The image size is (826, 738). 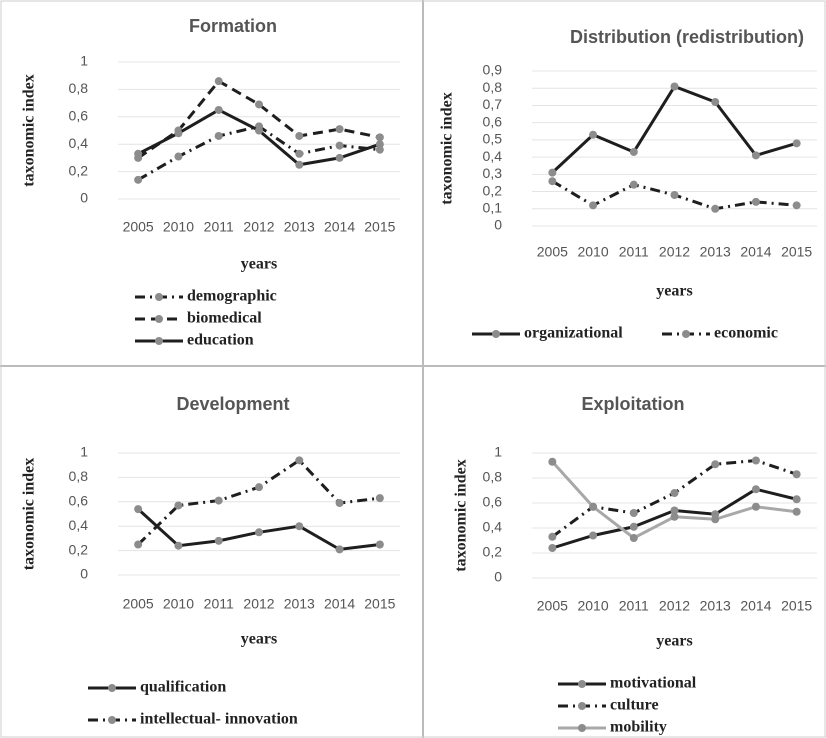 I want to click on legend-label: culture, so click(x=634, y=705).